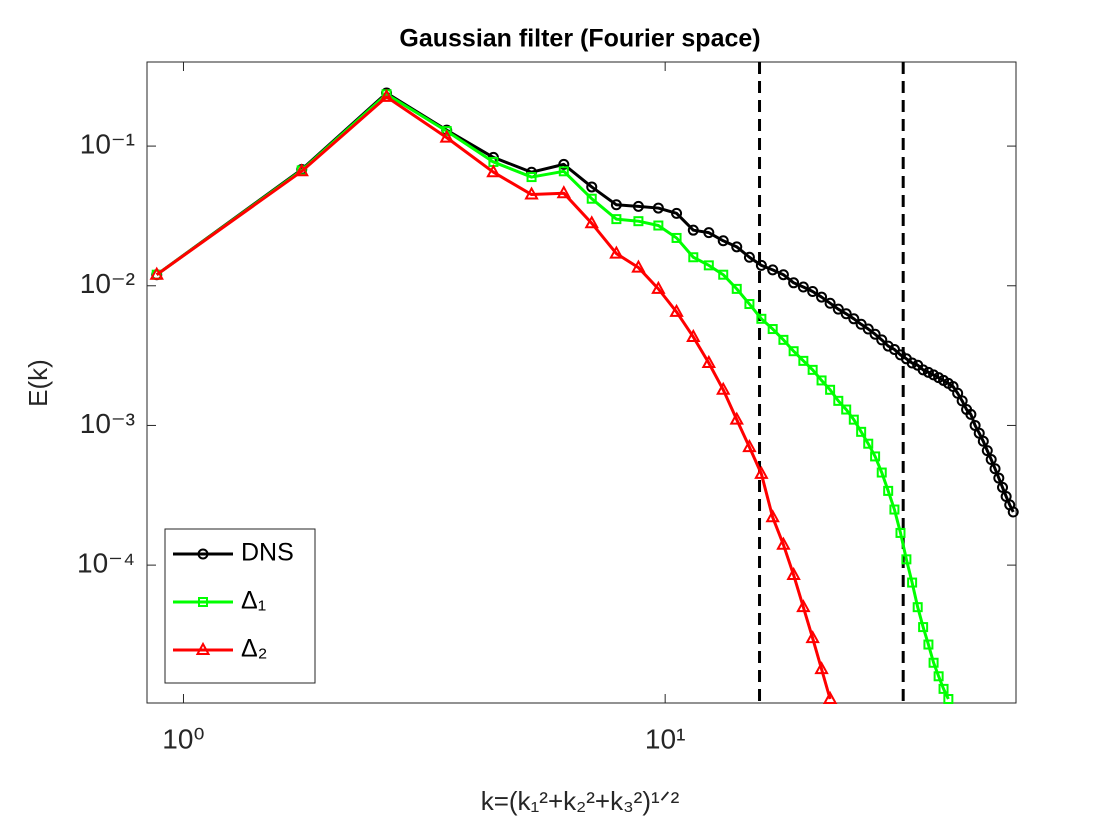  Describe the element at coordinates (183, 738) in the screenshot. I see `x-tick-label: 10⁰` at that location.